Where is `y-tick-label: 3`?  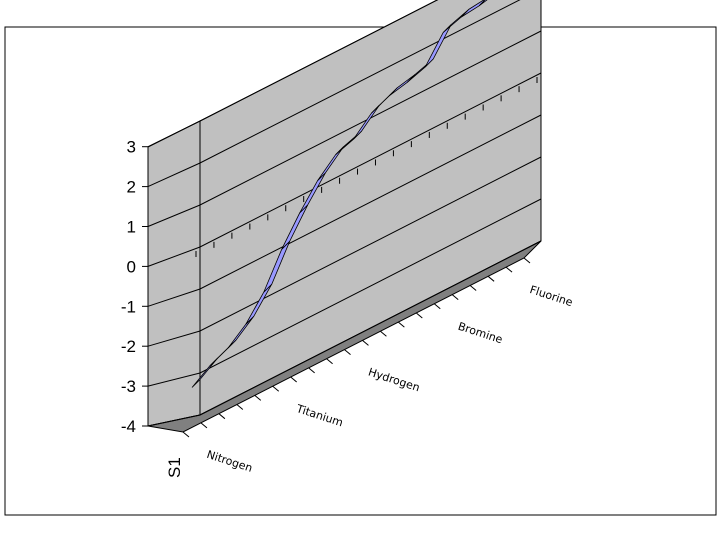 y-tick-label: 3 is located at coordinates (131, 147).